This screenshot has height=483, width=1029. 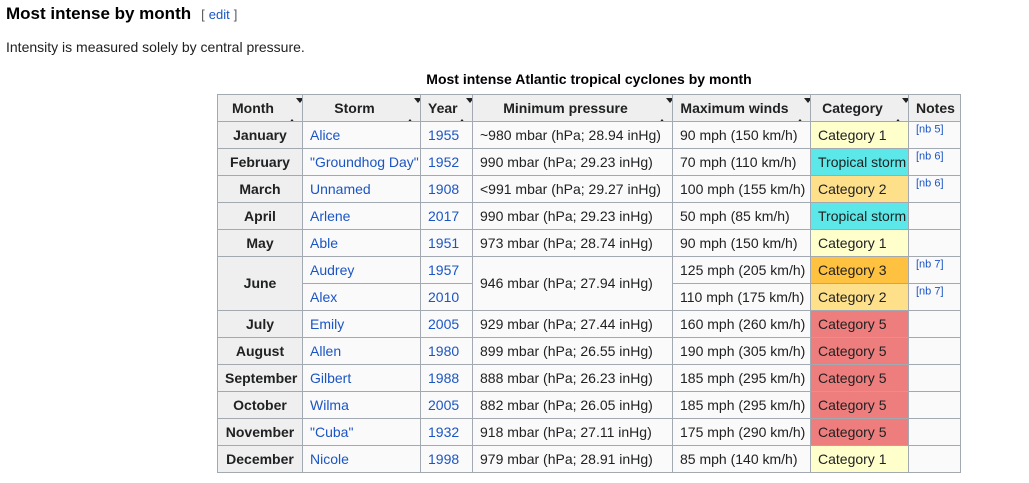 What do you see at coordinates (572, 135) in the screenshot?
I see `pressure-cell: ~980 mbar (hPa; 28.94 inHg)` at bounding box center [572, 135].